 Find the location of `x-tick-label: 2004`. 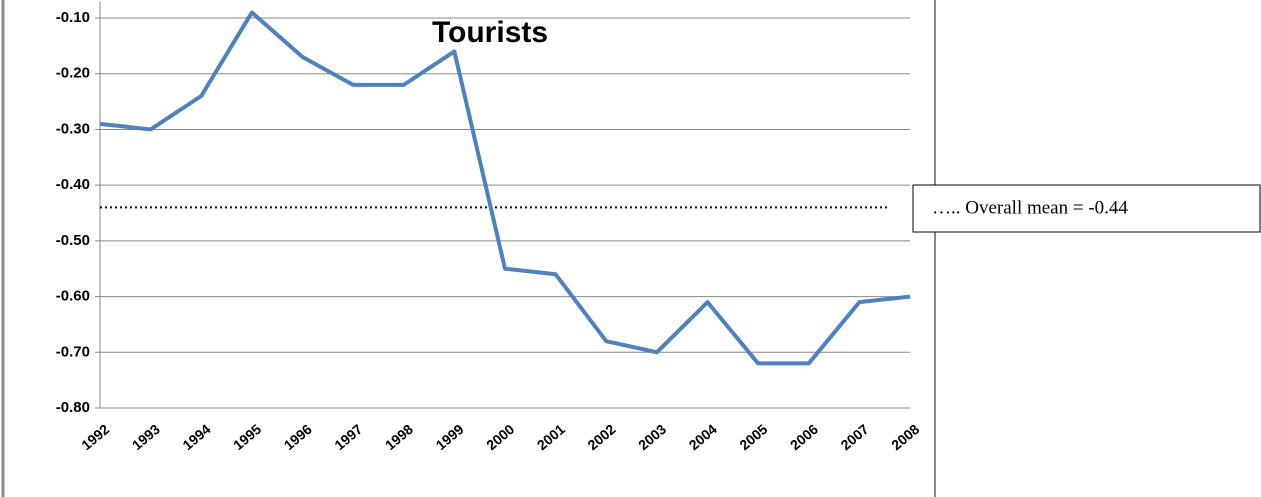

x-tick-label: 2004 is located at coordinates (703, 437).